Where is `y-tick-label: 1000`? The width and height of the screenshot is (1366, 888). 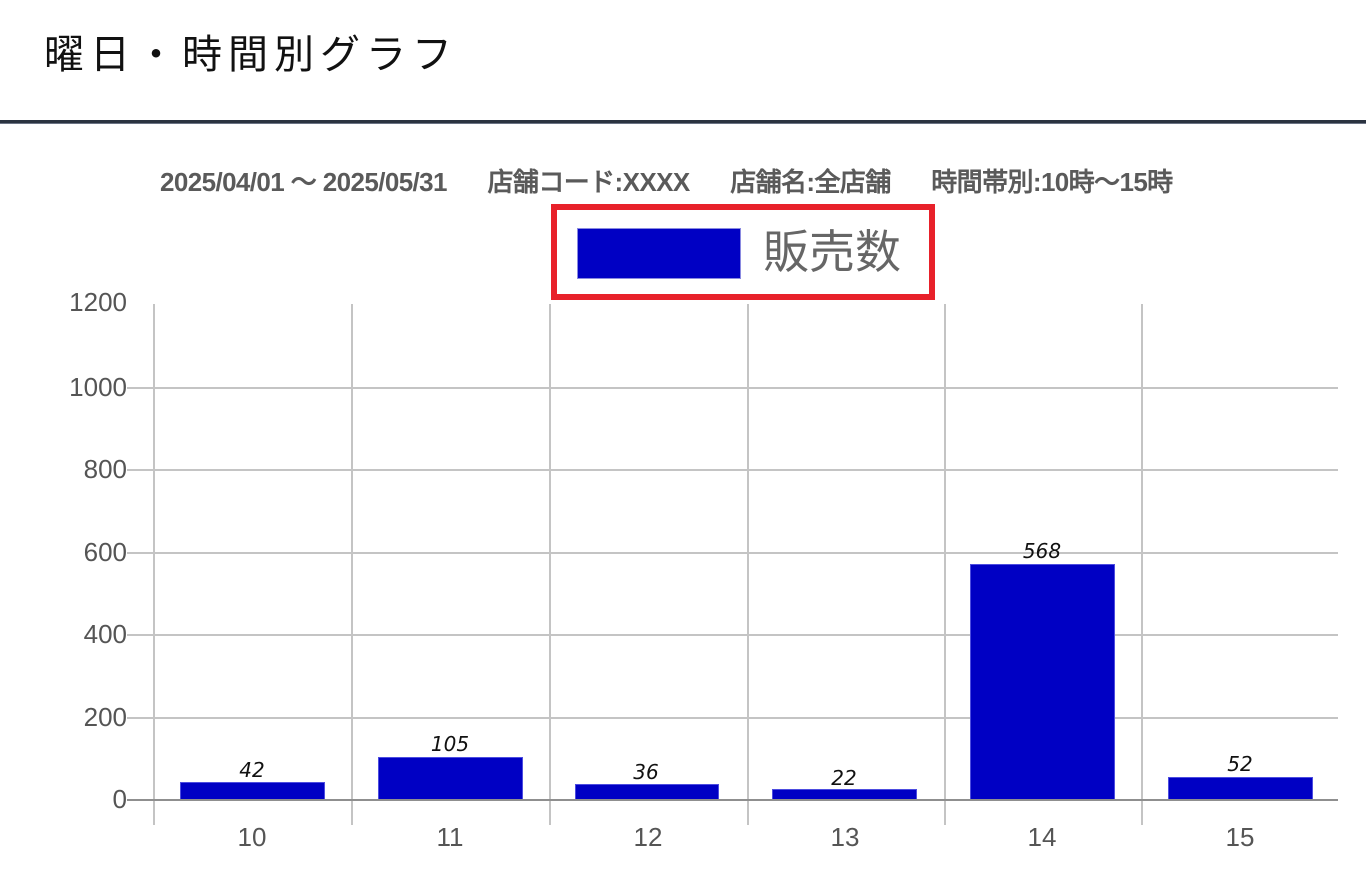
y-tick-label: 1000 is located at coordinates (98, 387).